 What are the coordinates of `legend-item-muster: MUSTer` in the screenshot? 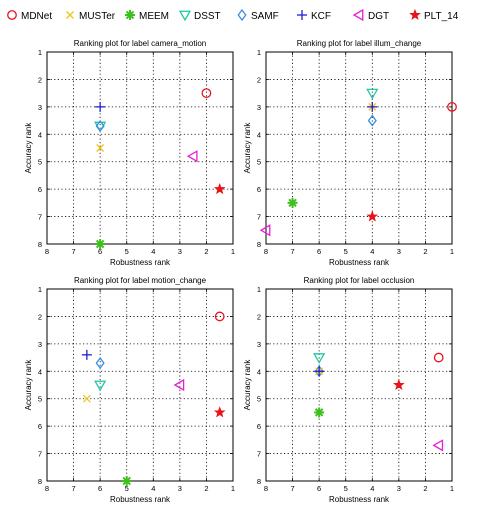 It's located at (91, 16).